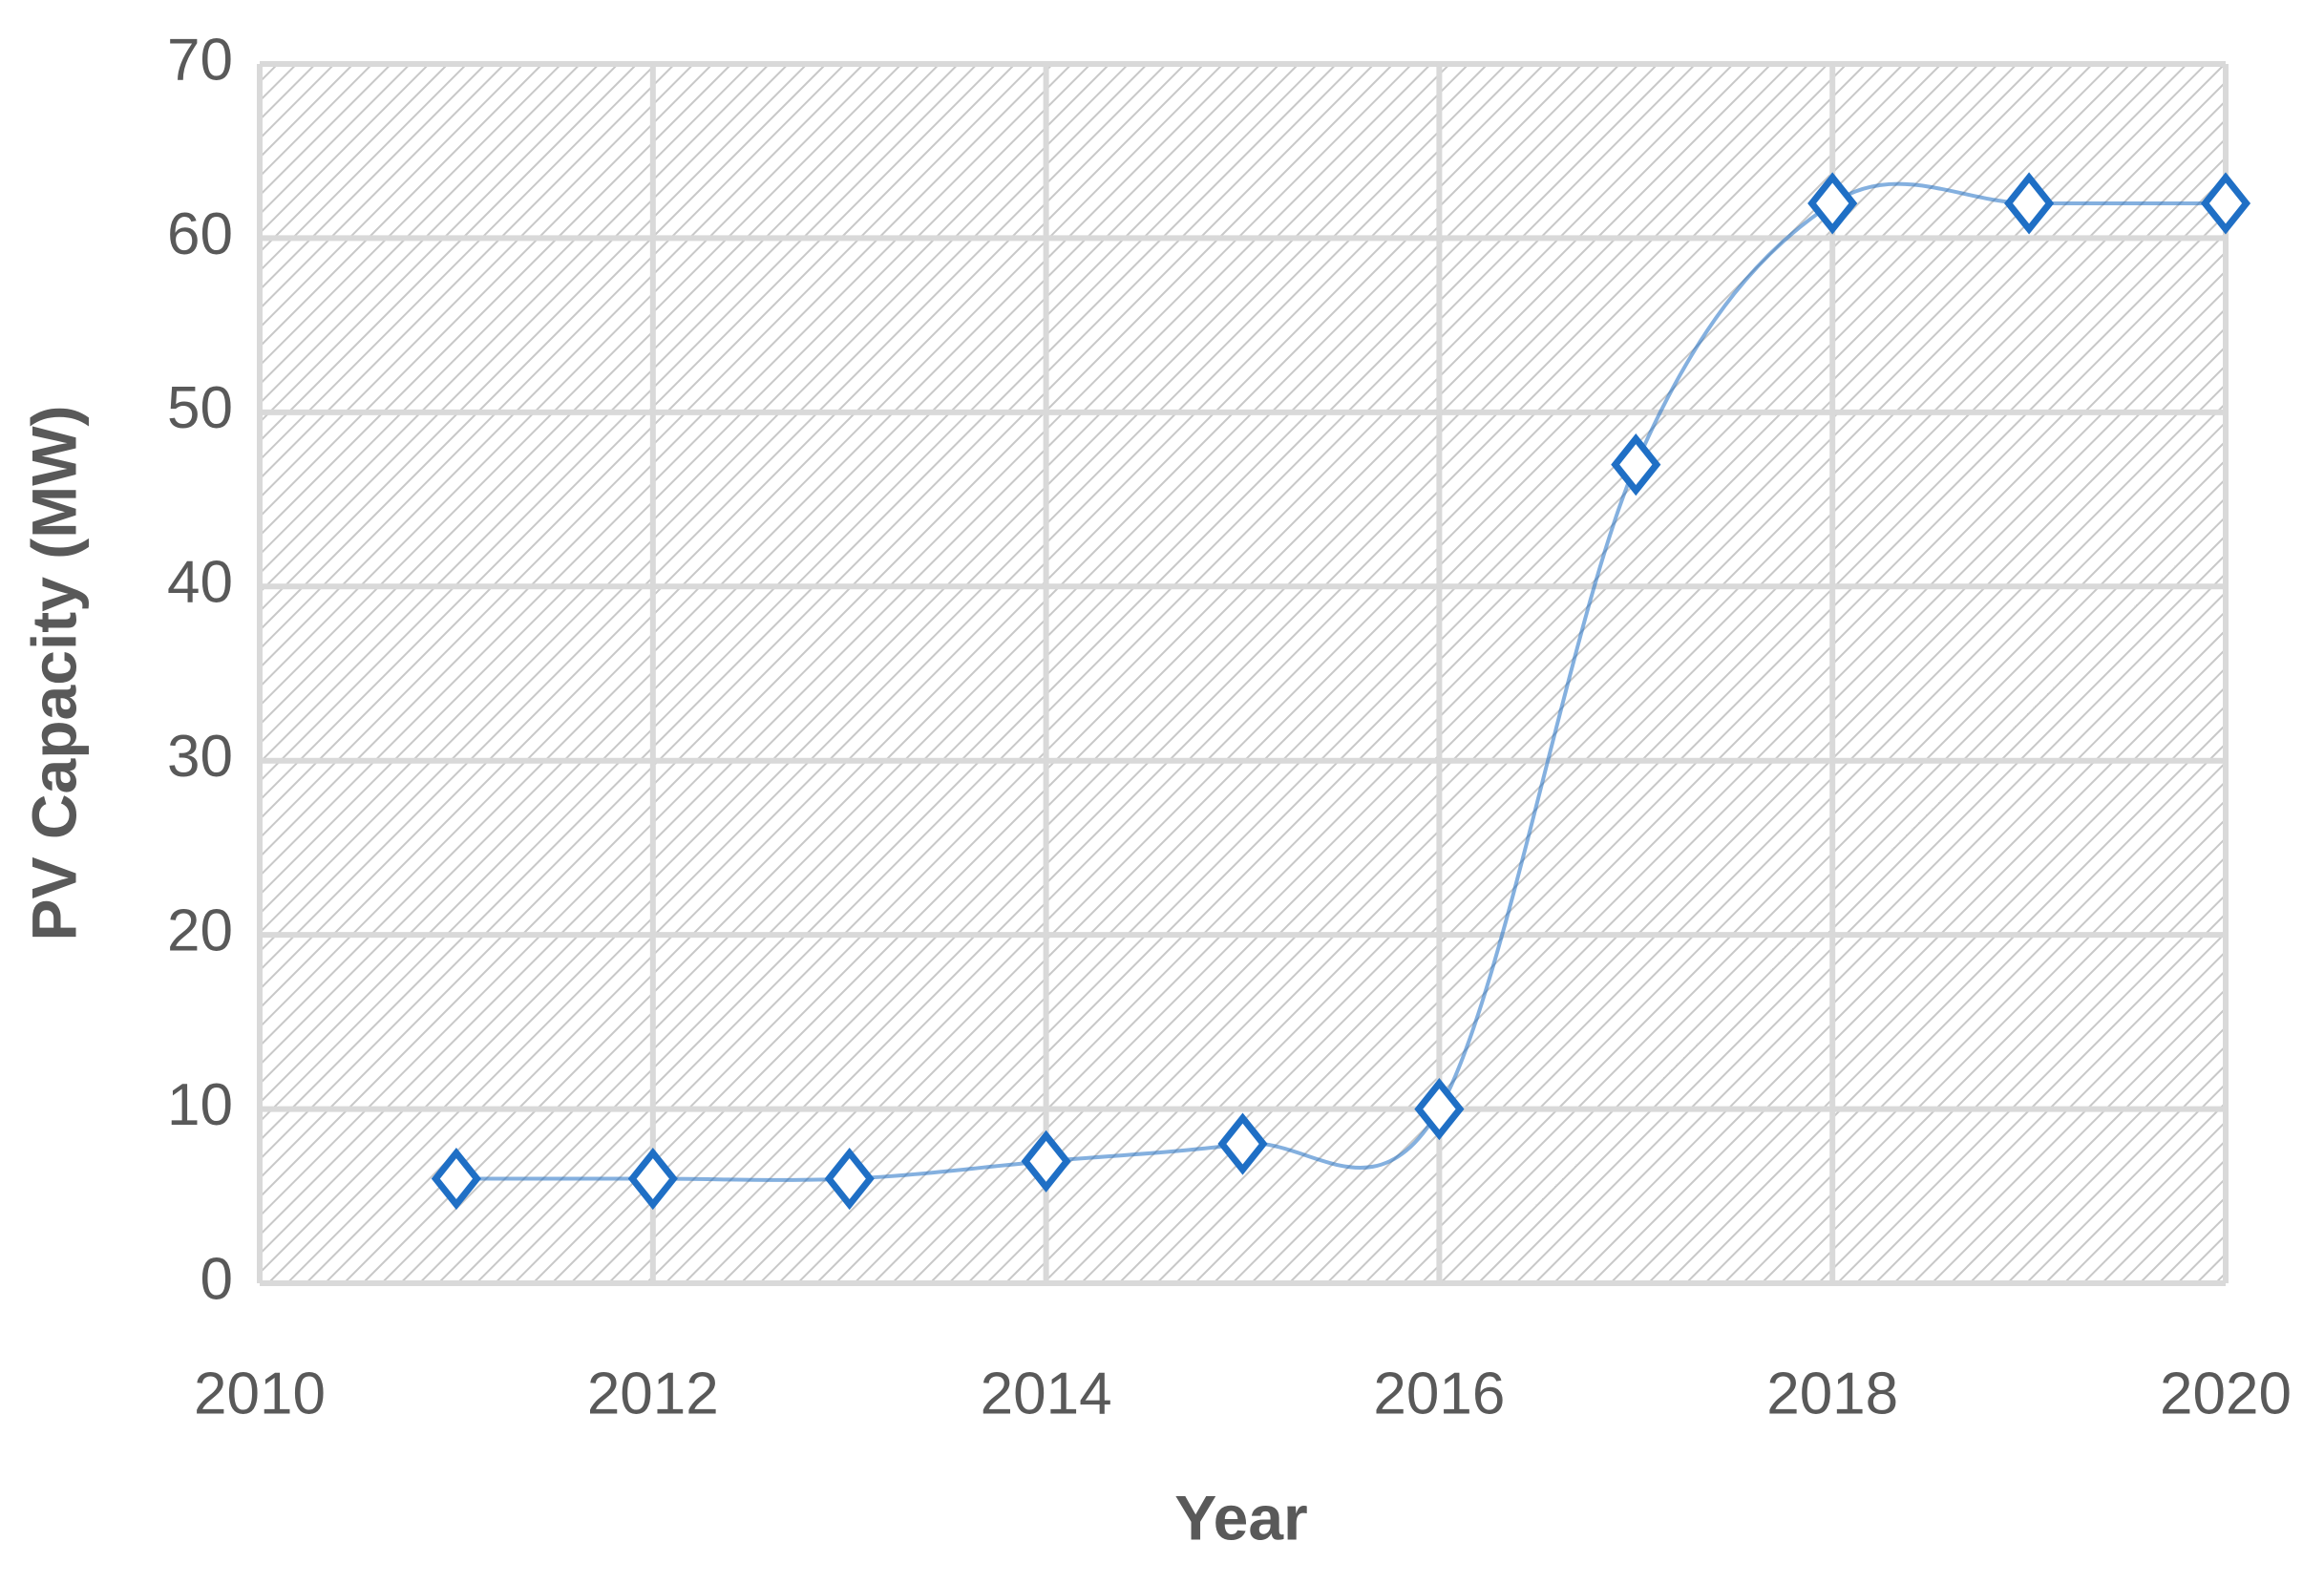  What do you see at coordinates (653, 1393) in the screenshot?
I see `x-tick-label: 2012` at bounding box center [653, 1393].